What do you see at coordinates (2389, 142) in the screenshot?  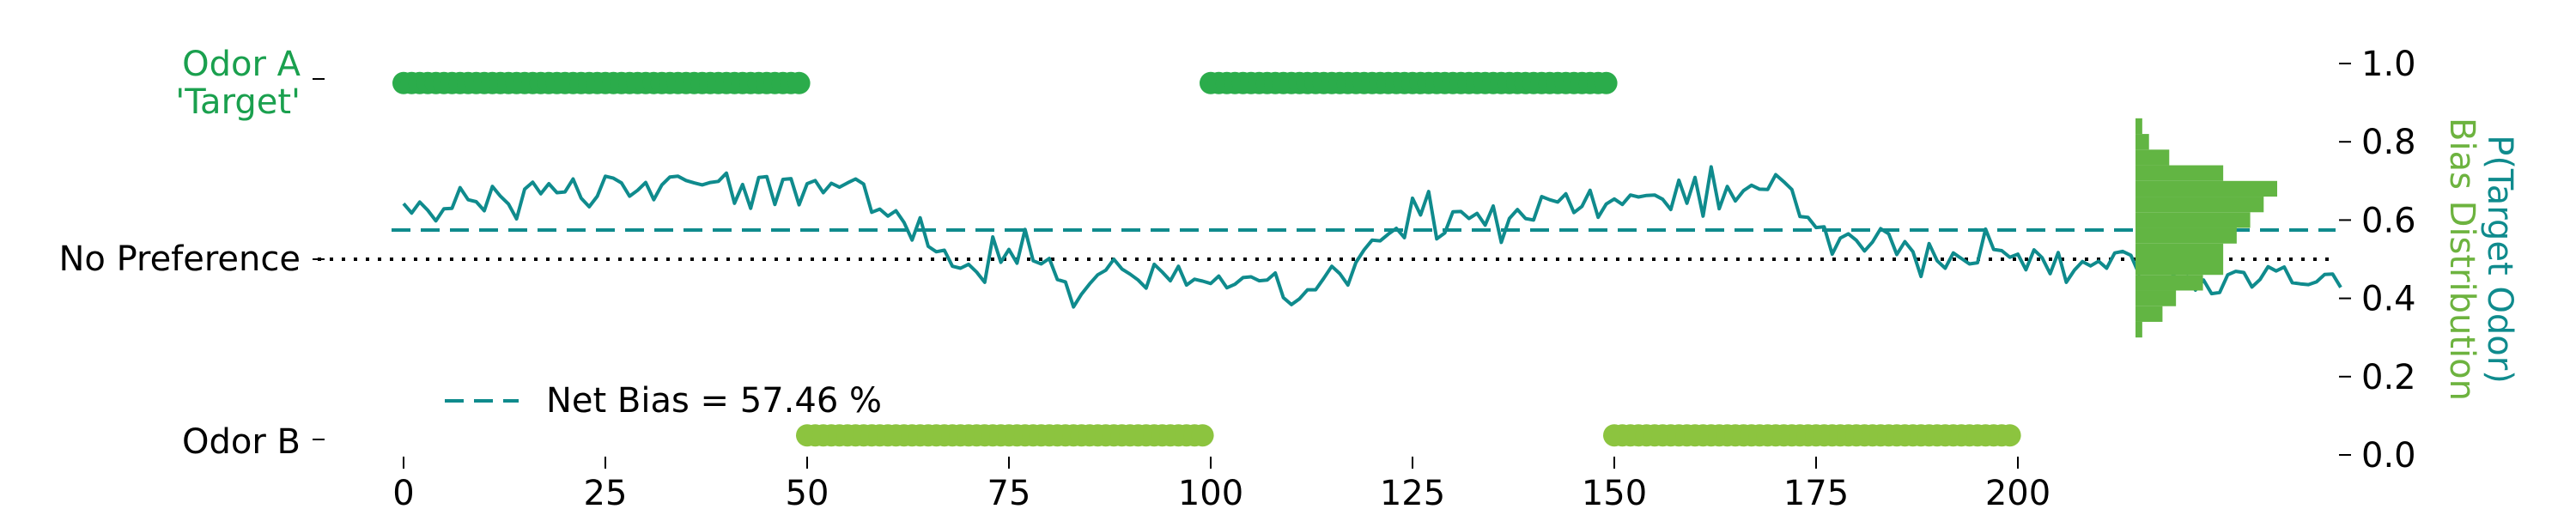 I see `y-tick-label-0.8: 0.8` at bounding box center [2389, 142].